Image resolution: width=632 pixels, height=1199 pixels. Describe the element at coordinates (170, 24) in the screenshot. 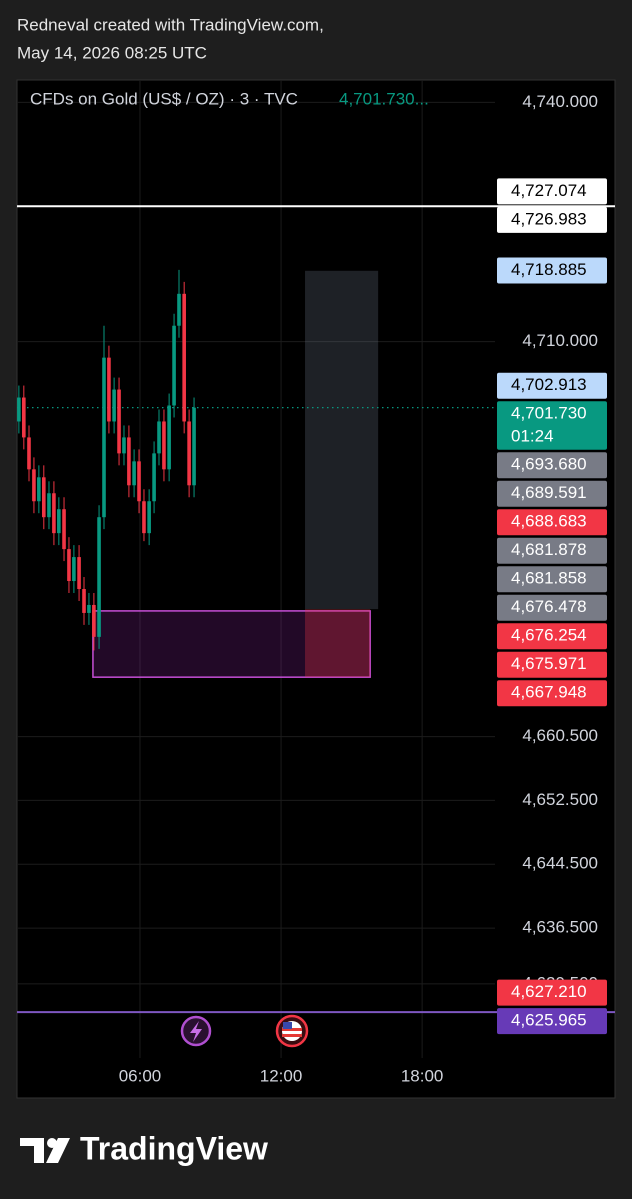

I see `header-line: Redneval created with TradingView.com,` at that location.